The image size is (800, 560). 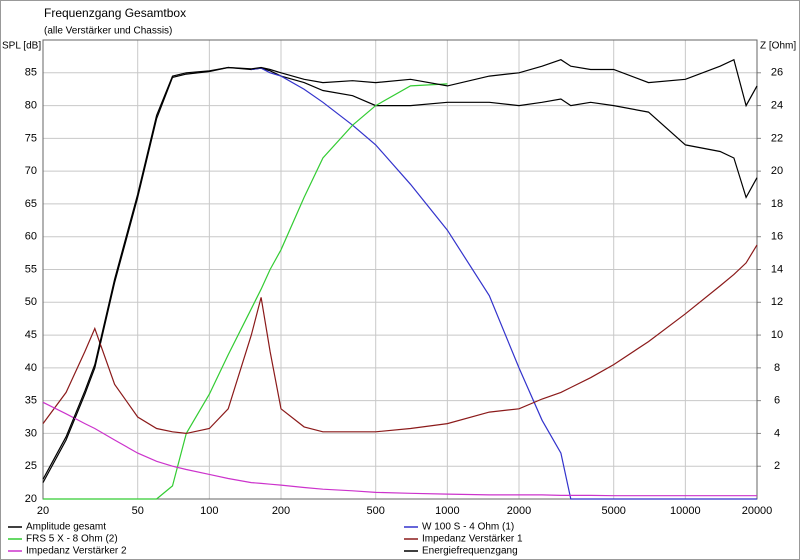 I want to click on chart-title: Frequenzgang Gesamtbox, so click(x=115, y=13).